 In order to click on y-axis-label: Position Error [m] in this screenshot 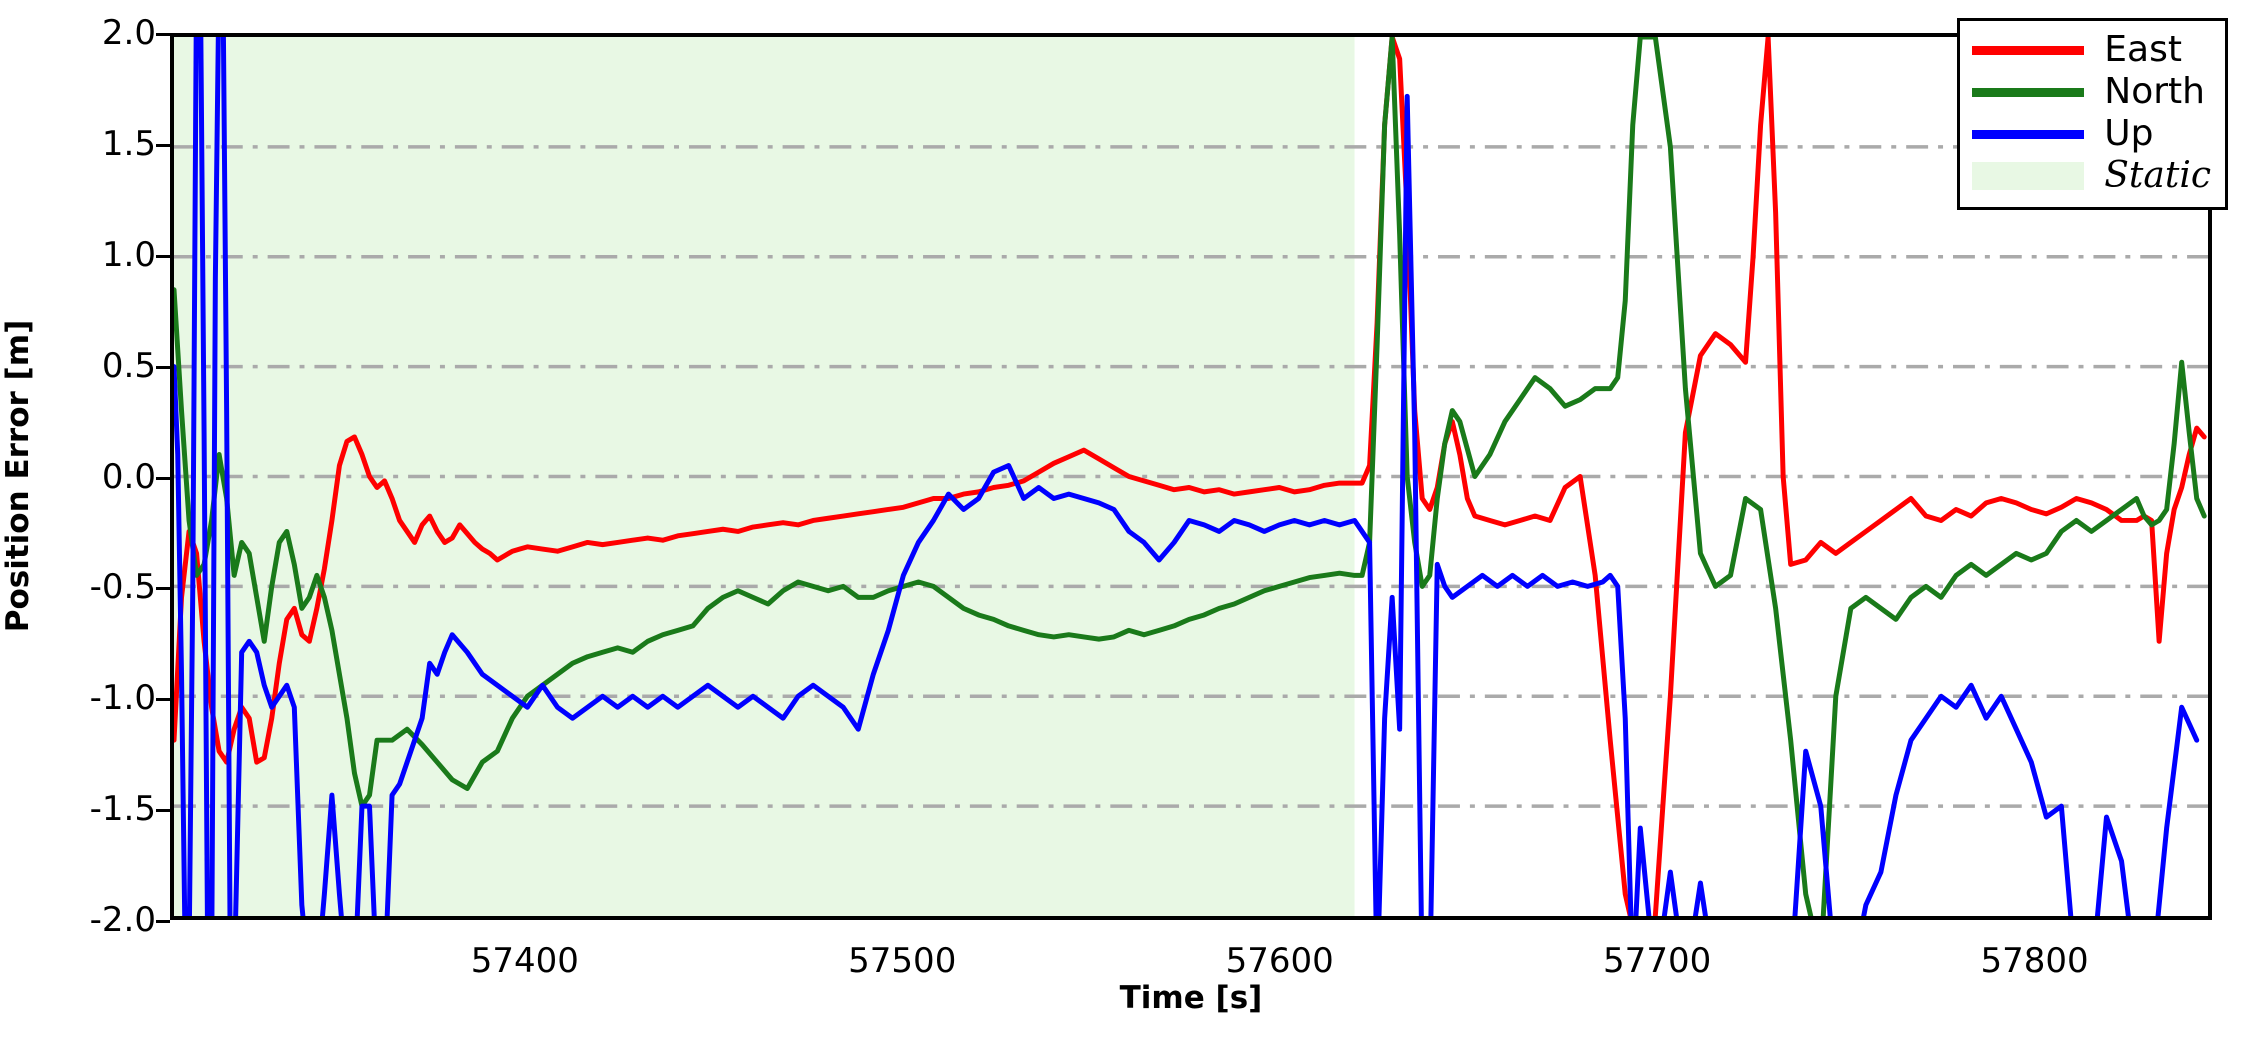, I will do `click(18, 476)`.